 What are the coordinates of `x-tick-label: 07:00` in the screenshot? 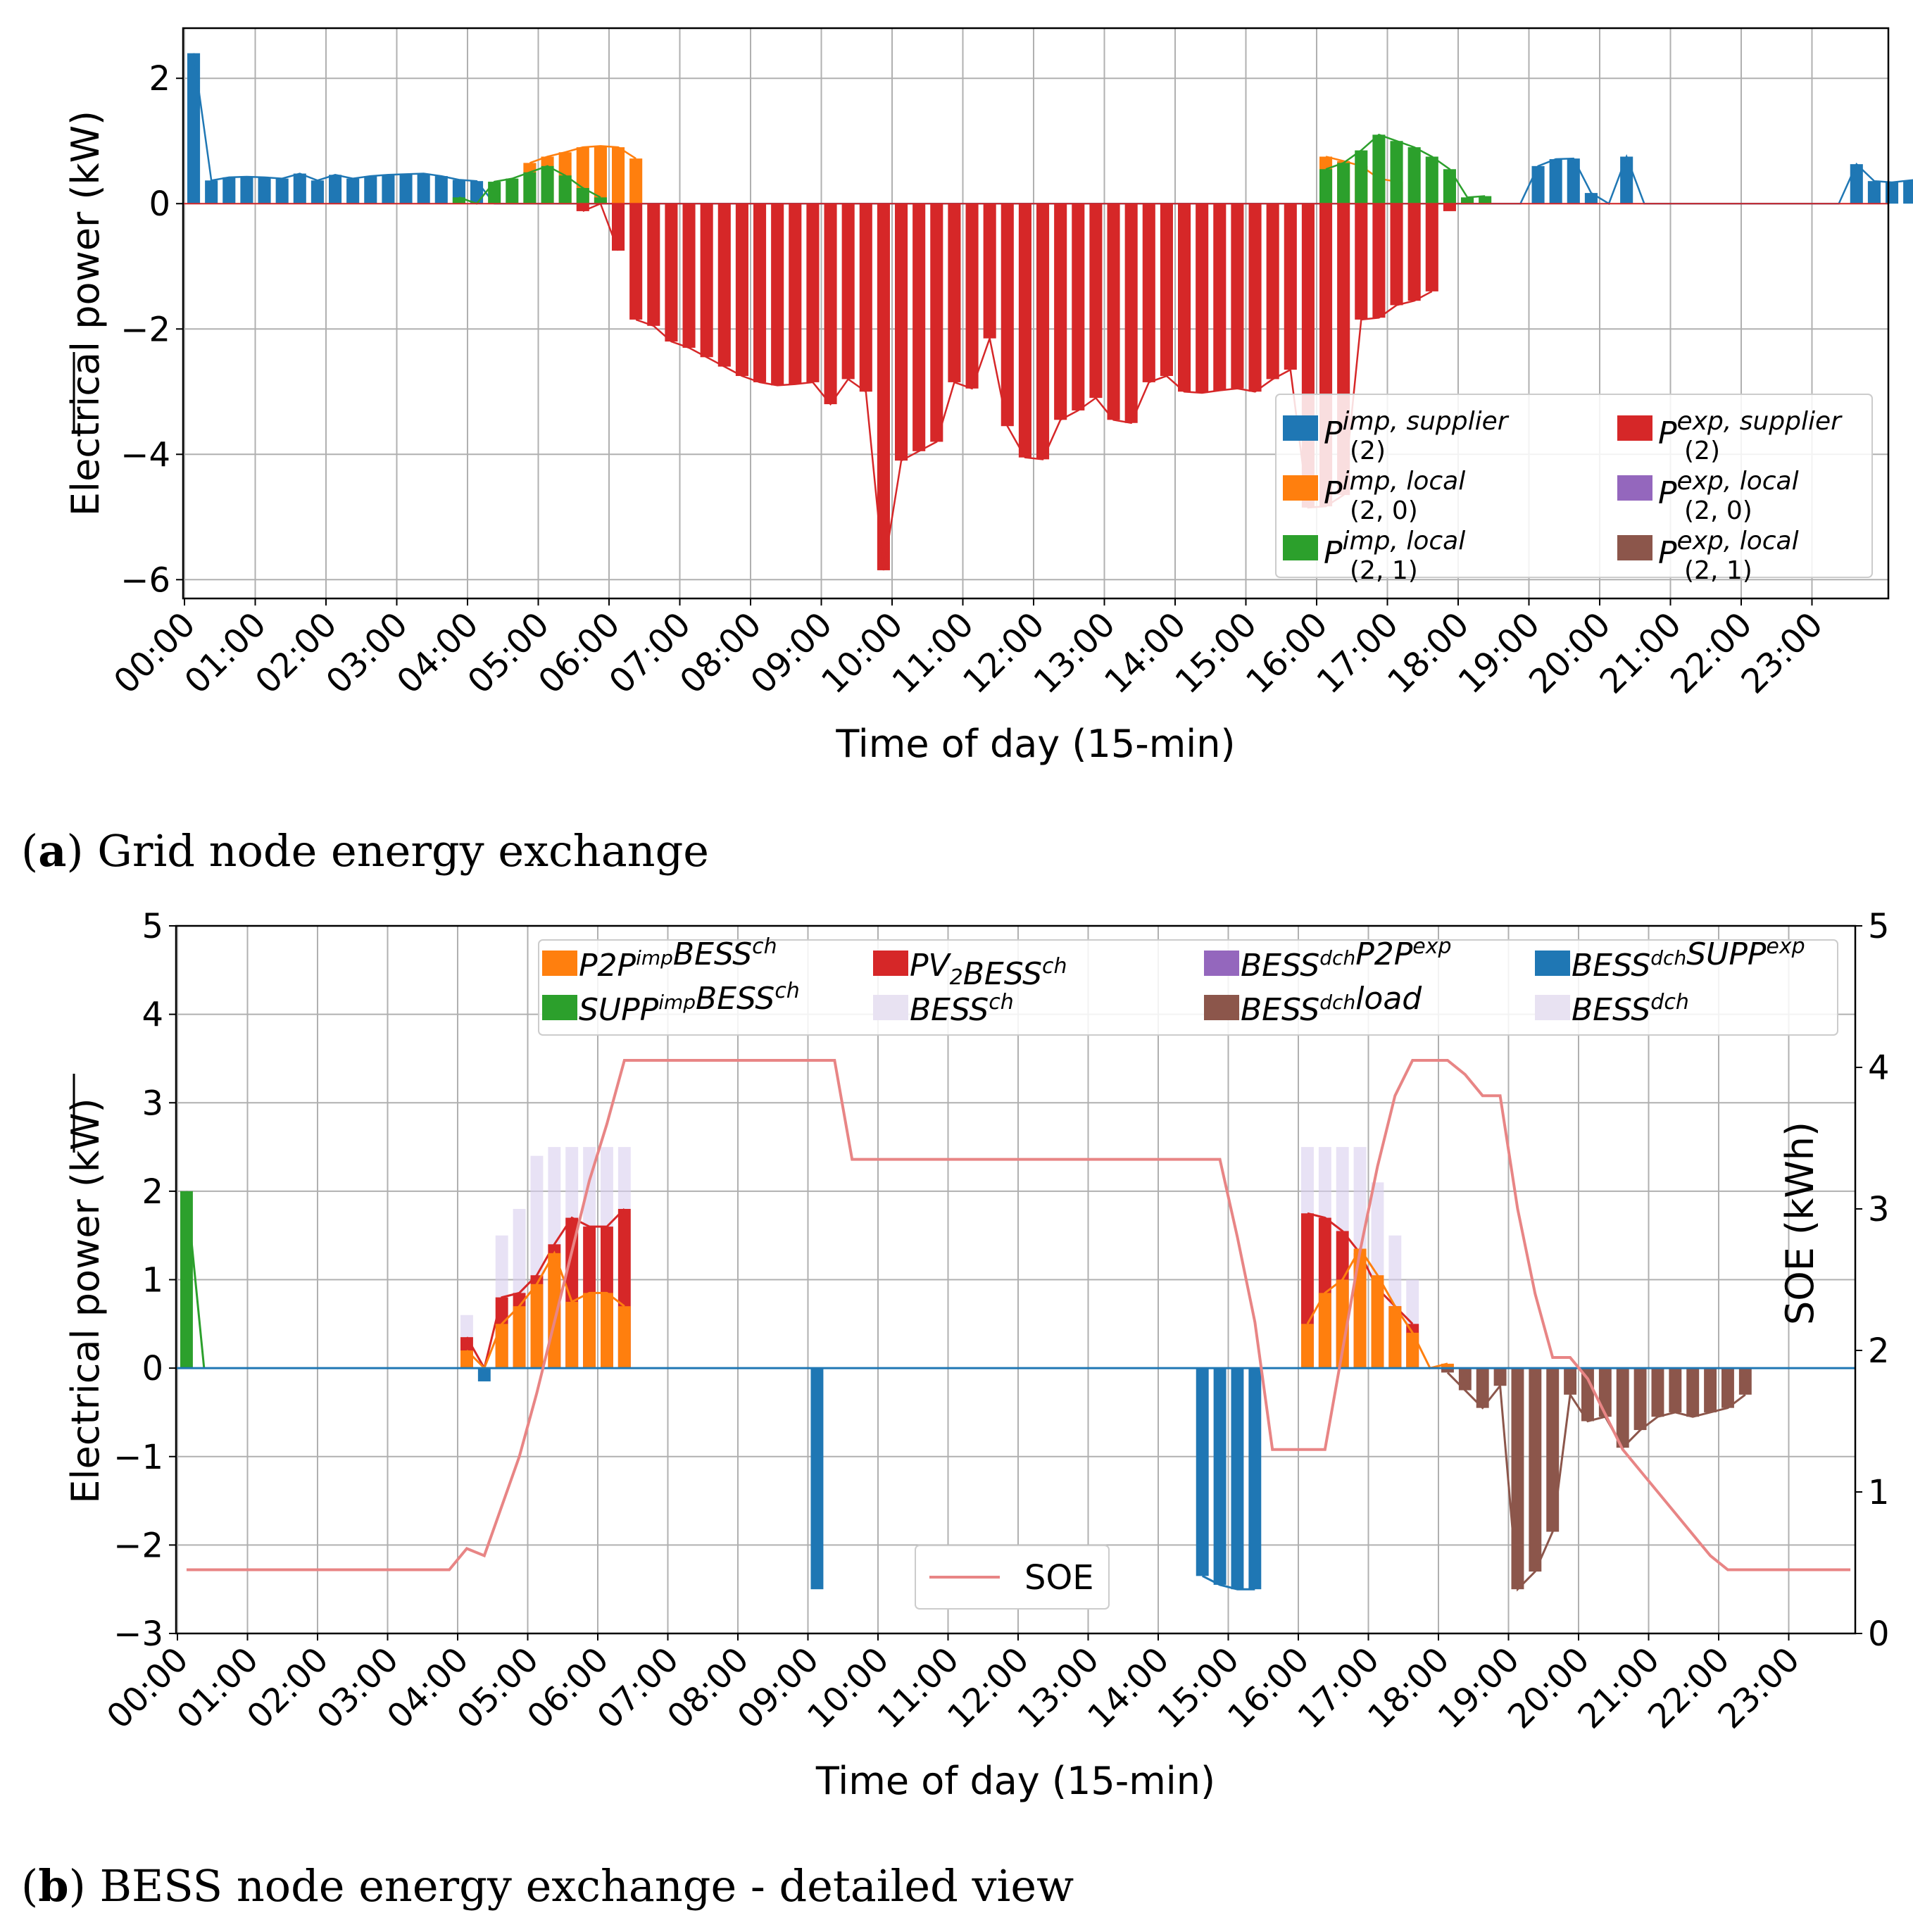 It's located at (650, 653).